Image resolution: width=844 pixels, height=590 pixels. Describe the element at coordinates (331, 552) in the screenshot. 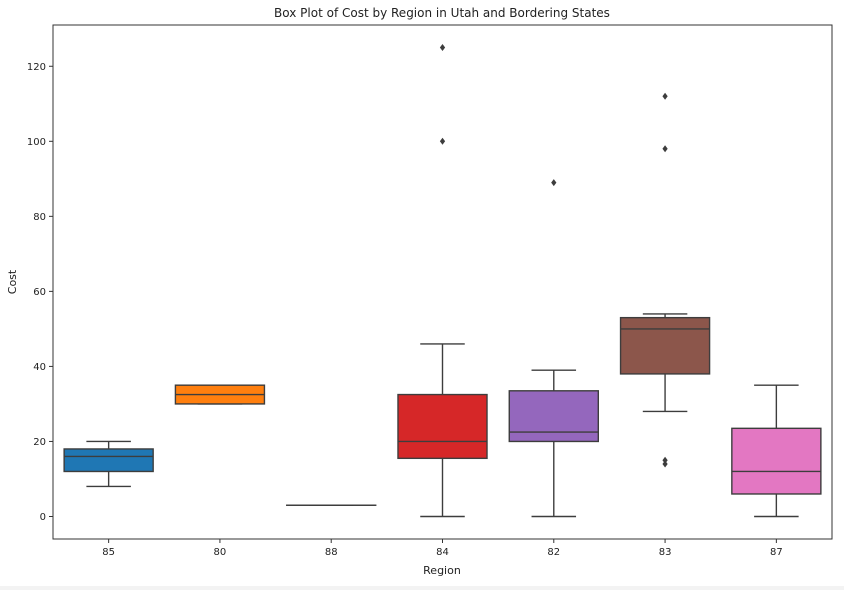

I see `x-tick-label: 88` at that location.